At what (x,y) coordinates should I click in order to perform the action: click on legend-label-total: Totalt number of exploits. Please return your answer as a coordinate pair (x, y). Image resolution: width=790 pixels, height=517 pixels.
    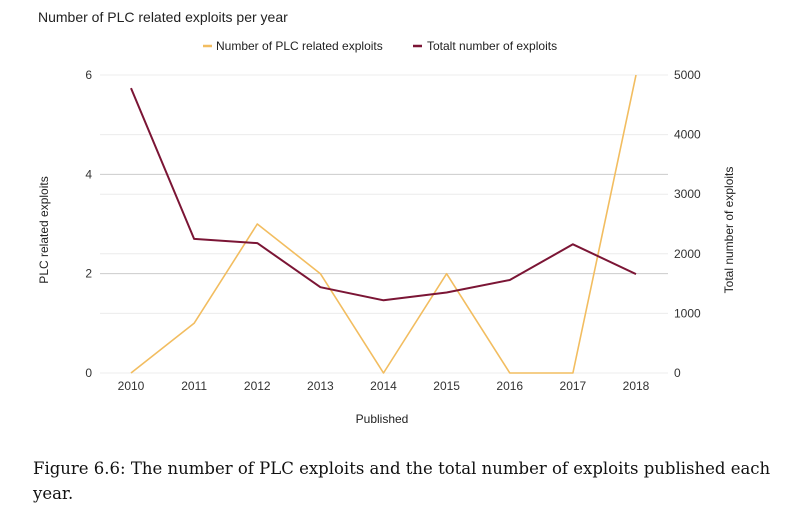
    Looking at the image, I should click on (492, 46).